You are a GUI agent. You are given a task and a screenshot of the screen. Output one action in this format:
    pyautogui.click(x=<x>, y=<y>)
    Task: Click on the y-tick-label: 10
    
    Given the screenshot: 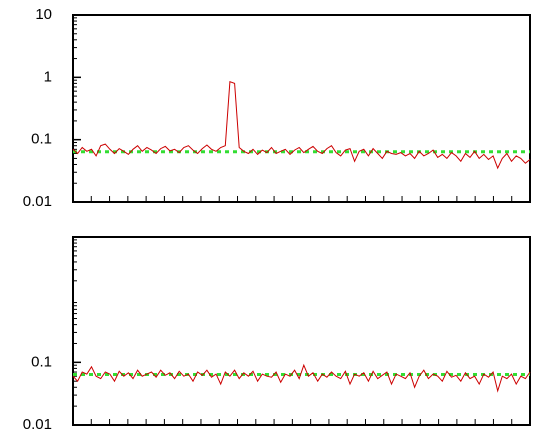 What is the action you would take?
    pyautogui.click(x=43, y=14)
    